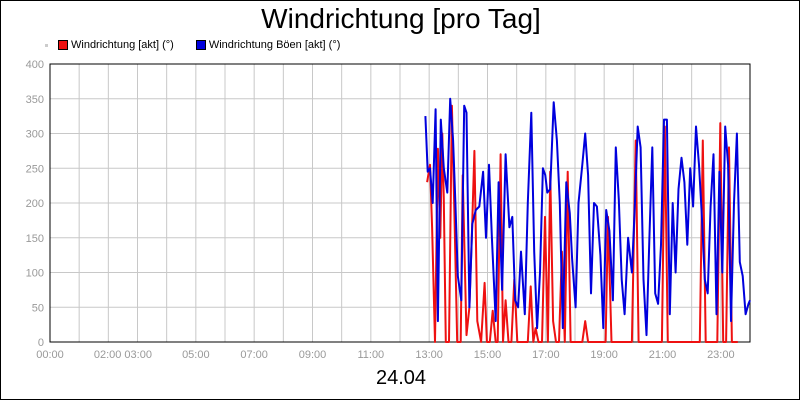 The image size is (800, 400). What do you see at coordinates (41, 343) in the screenshot?
I see `y-tick-label: 0` at bounding box center [41, 343].